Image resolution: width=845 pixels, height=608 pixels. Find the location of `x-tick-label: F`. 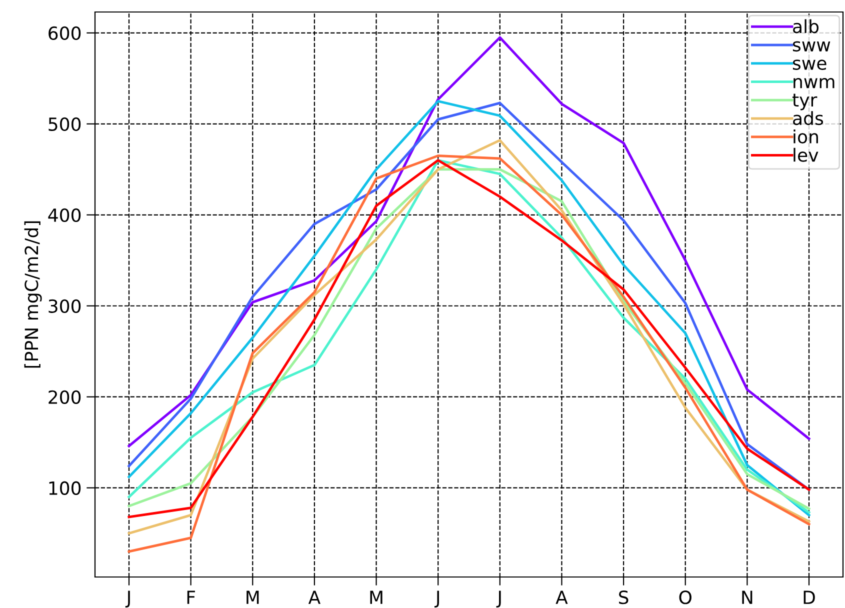

x-tick-label: F is located at coordinates (191, 597).